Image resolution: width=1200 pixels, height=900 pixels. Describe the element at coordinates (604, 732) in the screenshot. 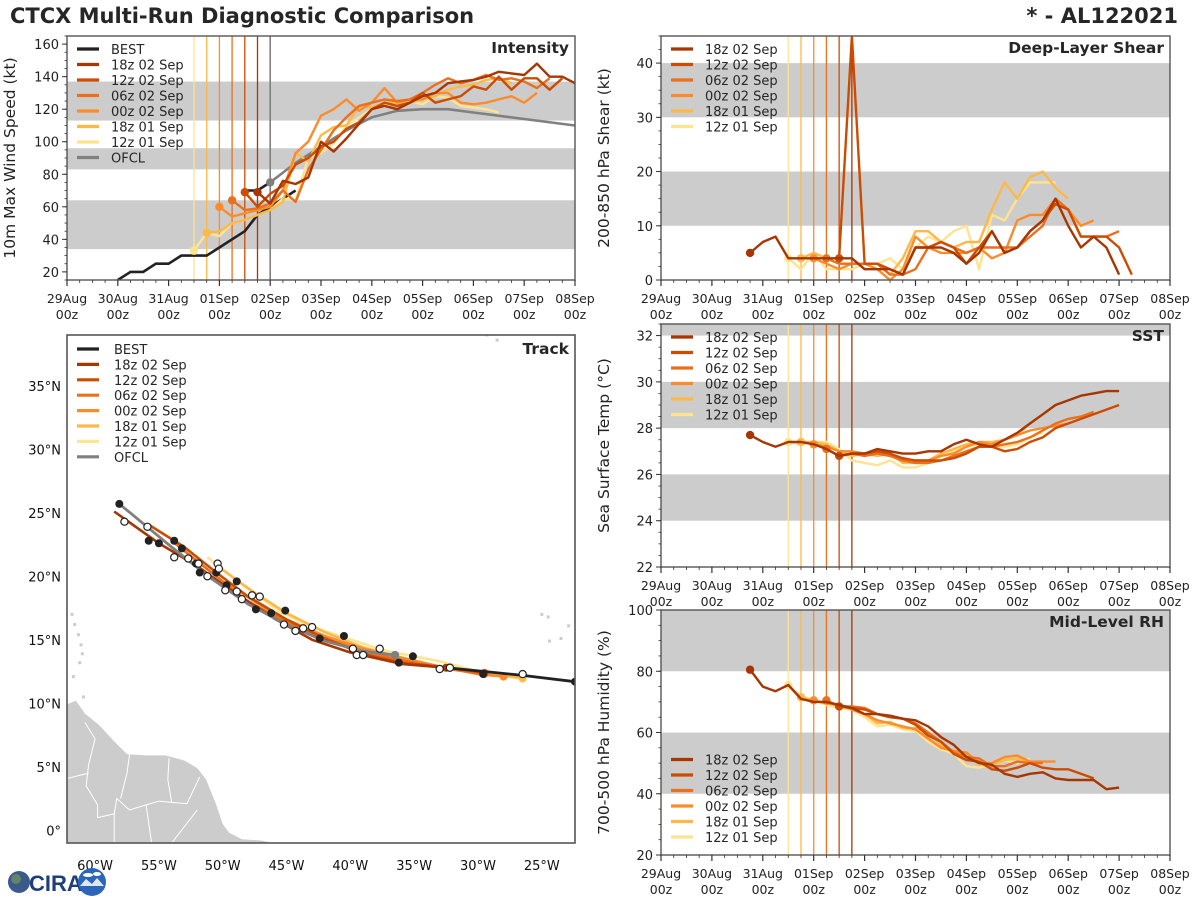

I see `y-axis-label: 700-500 hPa Humidity (%)` at that location.